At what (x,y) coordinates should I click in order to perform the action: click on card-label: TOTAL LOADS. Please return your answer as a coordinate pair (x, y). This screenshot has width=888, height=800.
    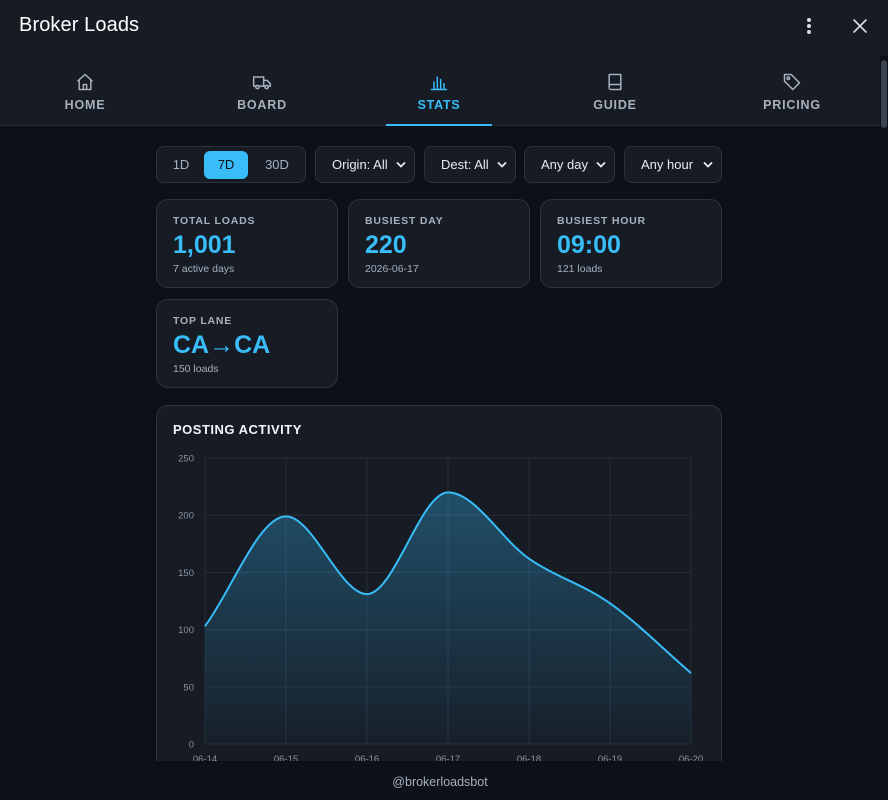
    Looking at the image, I should click on (214, 221).